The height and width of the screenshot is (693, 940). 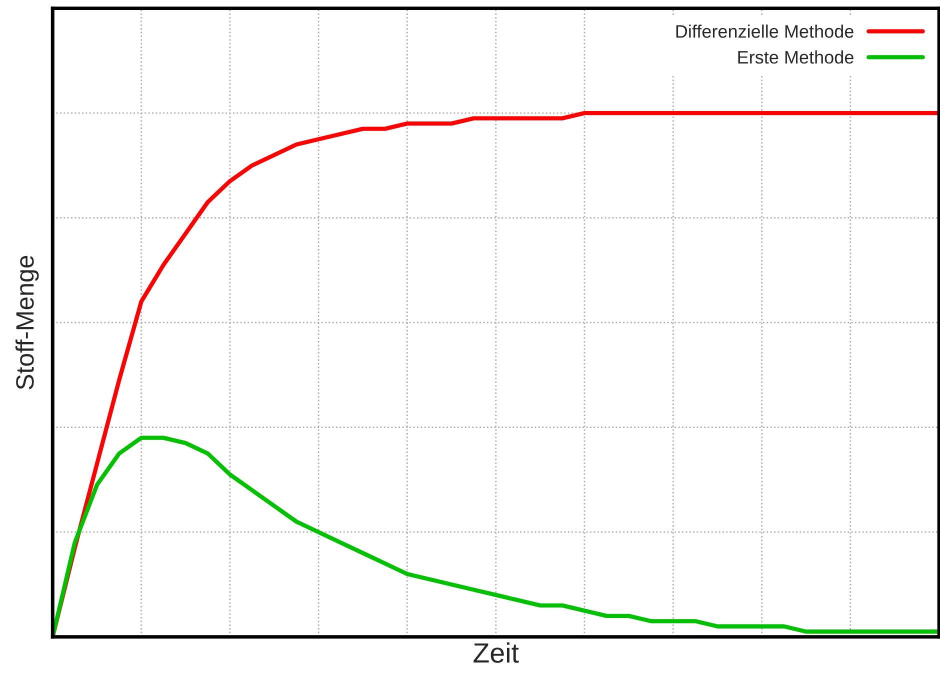 What do you see at coordinates (27, 323) in the screenshot?
I see `y-axis-title: Stoff-Menge` at bounding box center [27, 323].